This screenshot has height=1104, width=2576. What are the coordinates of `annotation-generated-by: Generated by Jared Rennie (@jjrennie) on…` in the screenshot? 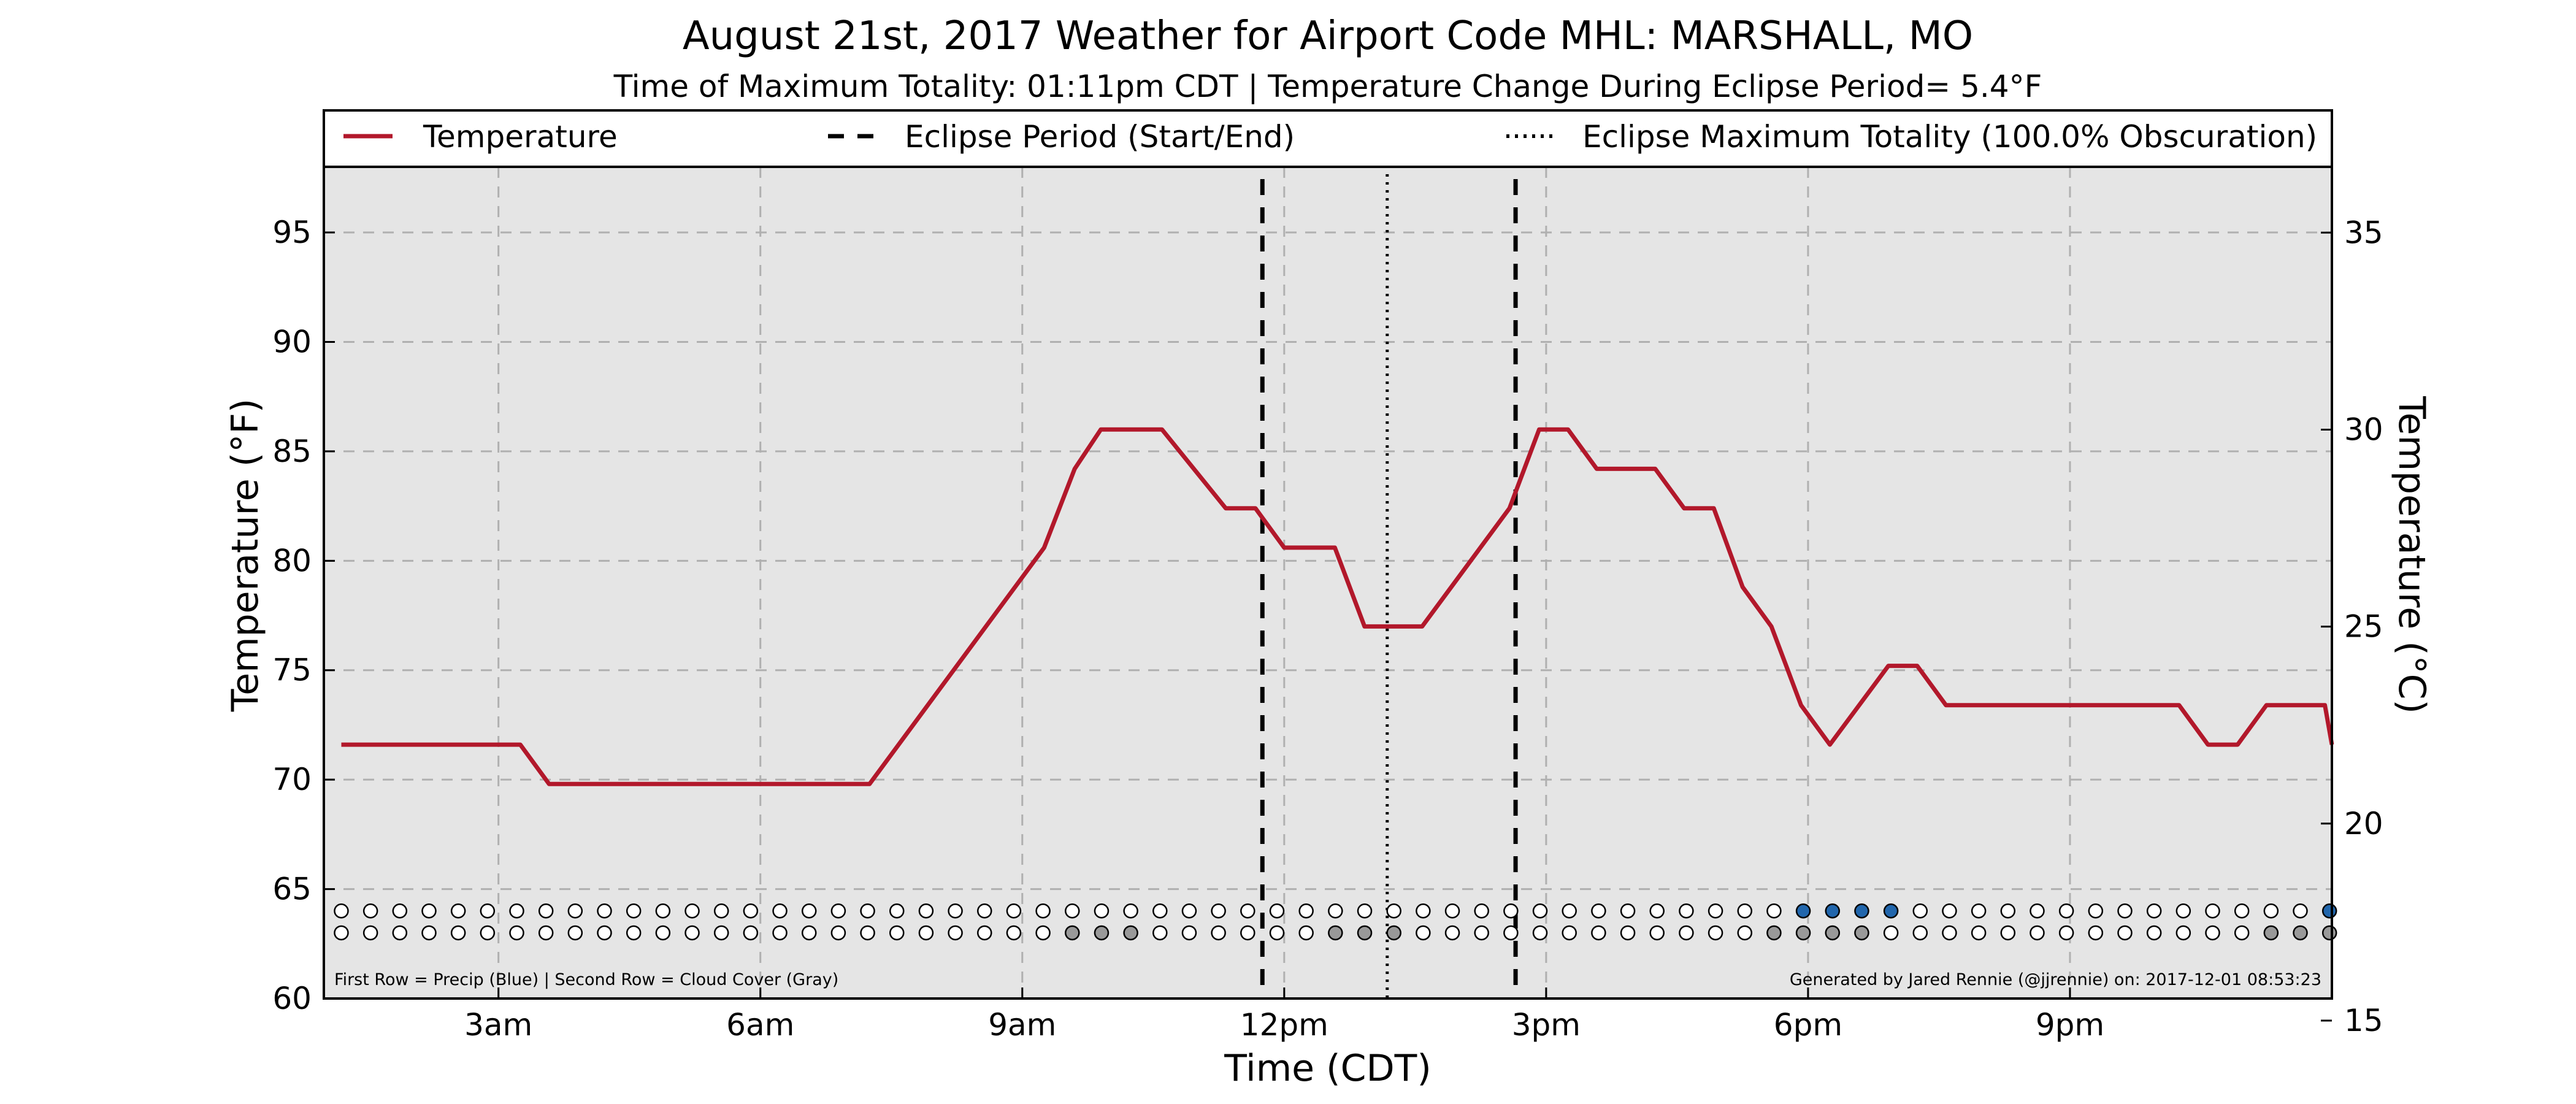 It's located at (2055, 979).